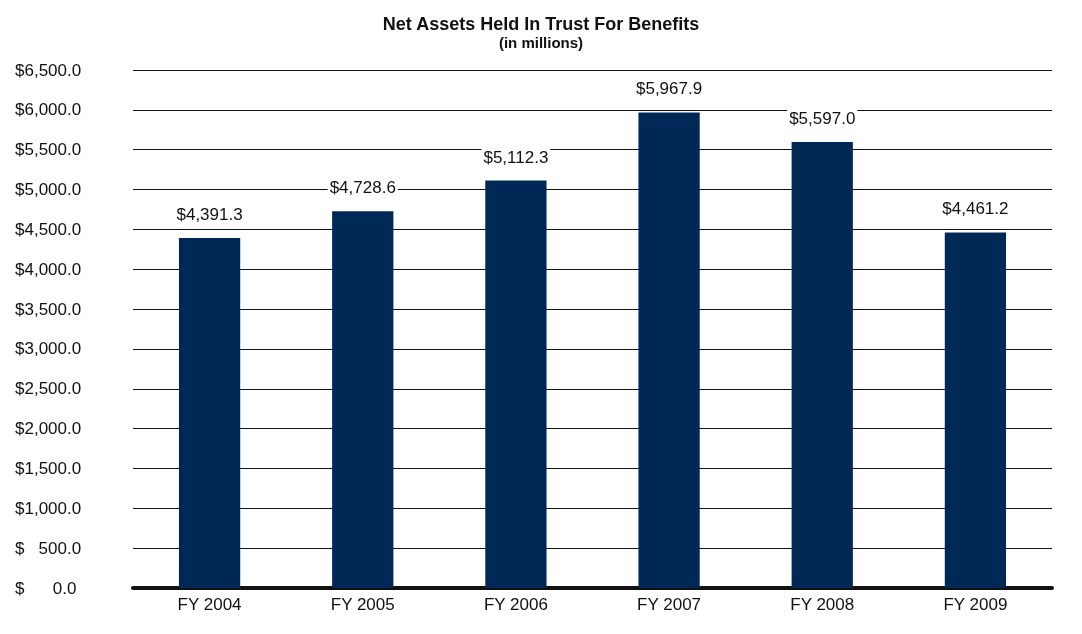 This screenshot has height=634, width=1082. I want to click on x-tick-label: FY 2009, so click(975, 604).